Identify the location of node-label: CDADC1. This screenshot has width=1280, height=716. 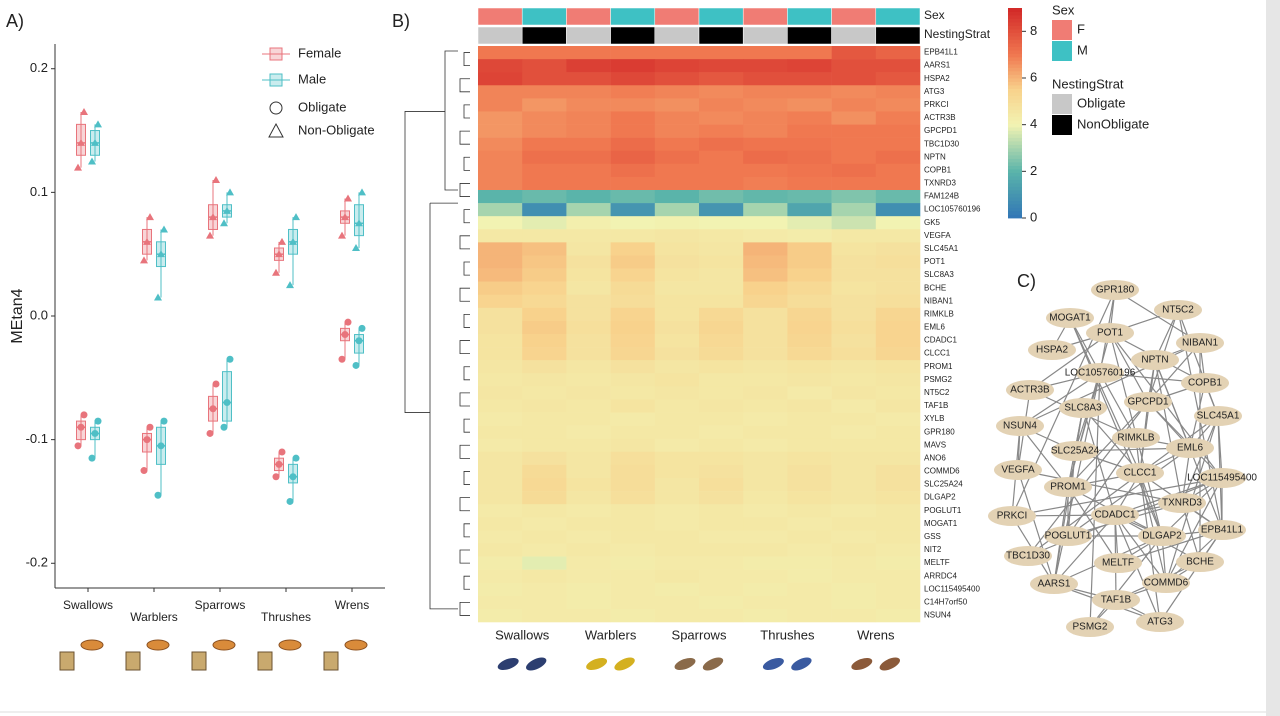
(1115, 515).